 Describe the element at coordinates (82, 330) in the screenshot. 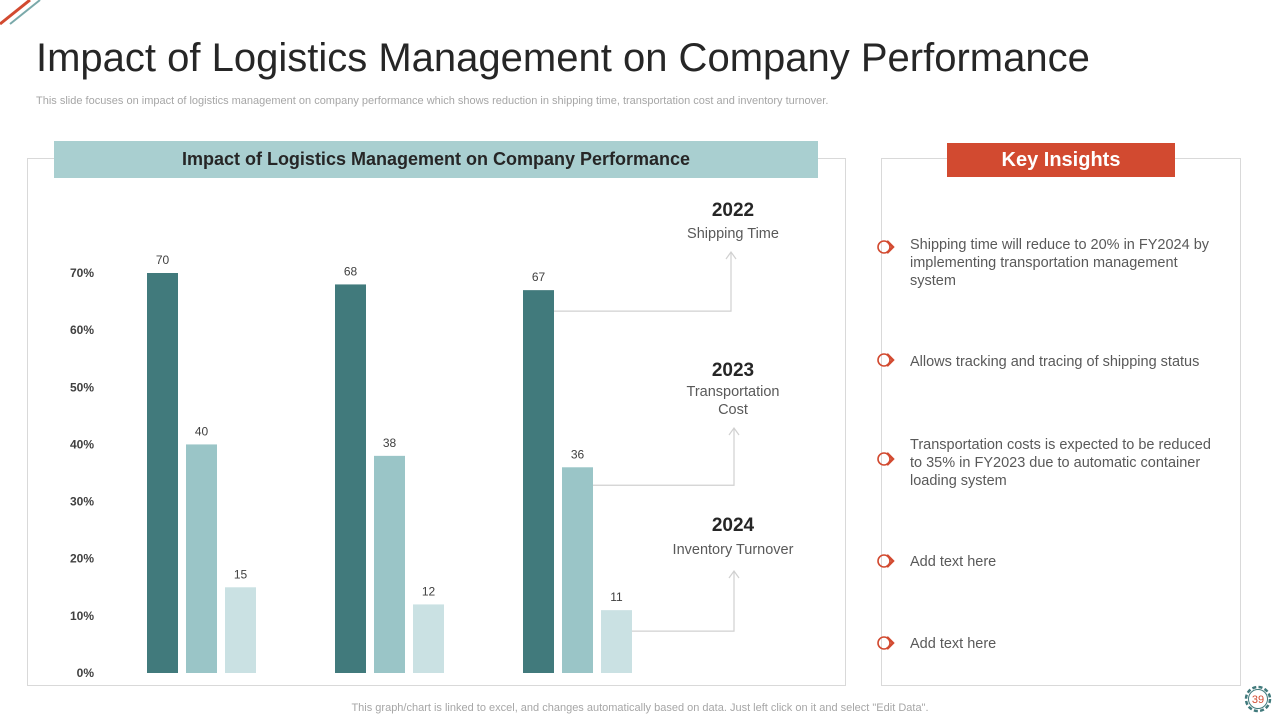

I see `y-tick-label: 60%` at that location.